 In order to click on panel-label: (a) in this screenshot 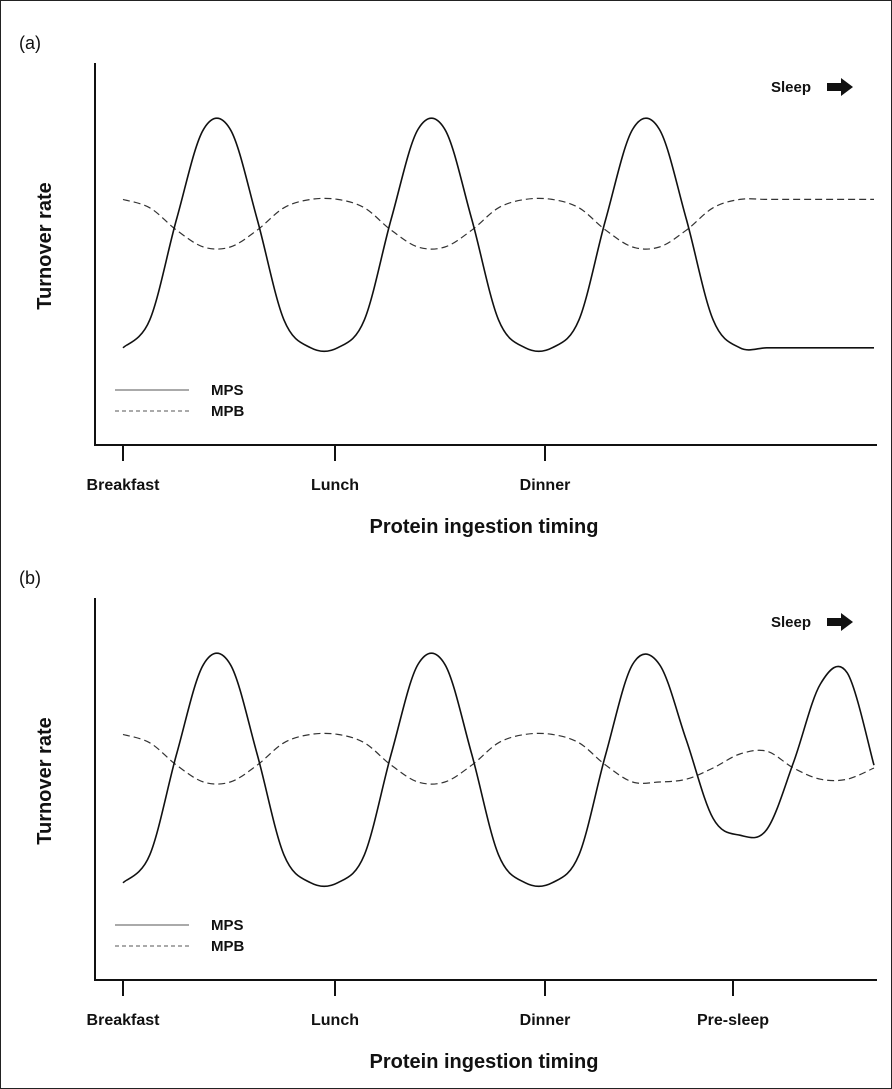, I will do `click(30, 43)`.